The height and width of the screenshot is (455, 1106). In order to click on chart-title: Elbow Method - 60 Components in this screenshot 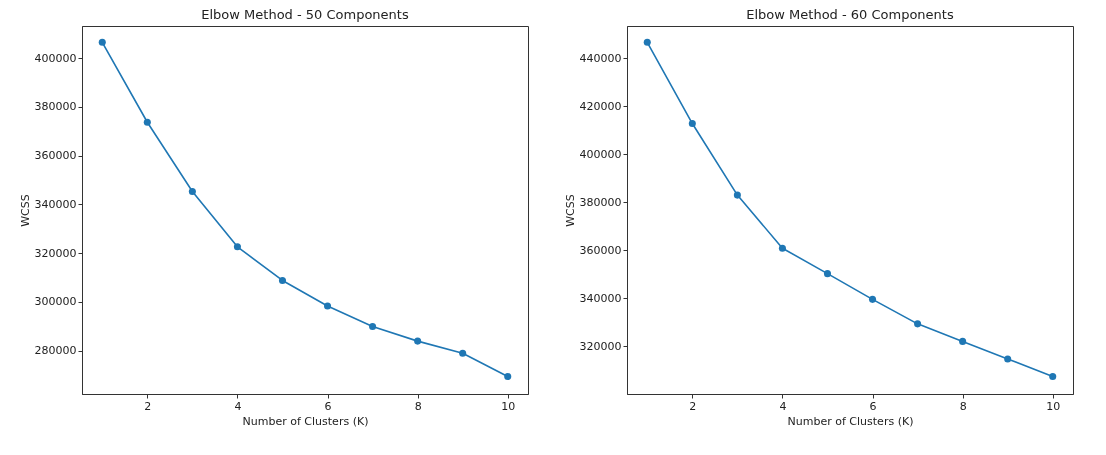, I will do `click(850, 14)`.